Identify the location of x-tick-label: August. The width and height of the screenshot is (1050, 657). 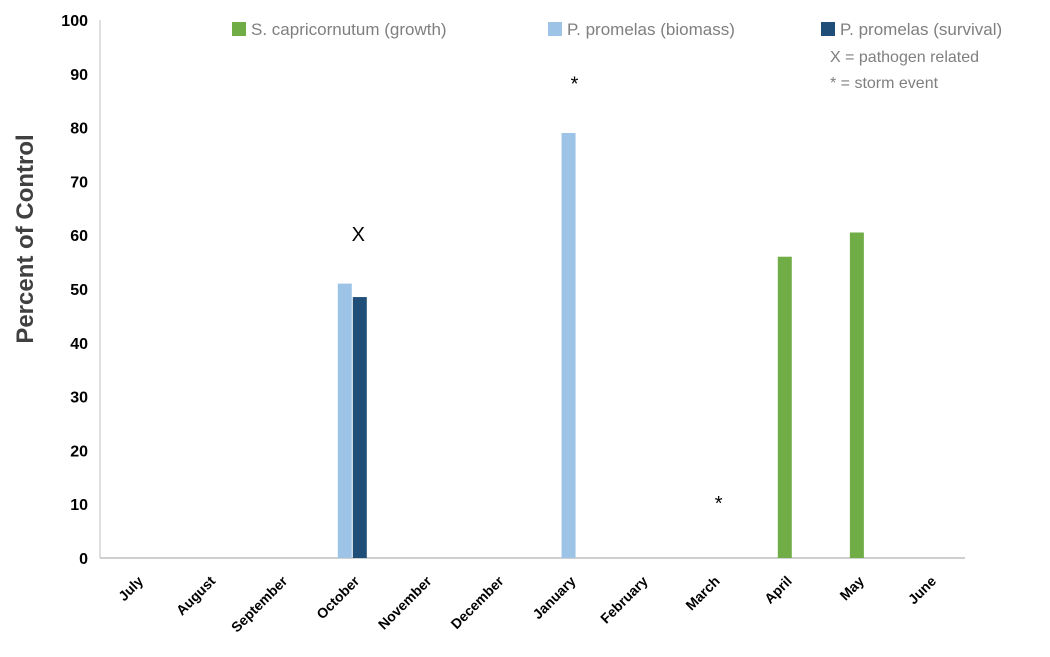
(196, 596).